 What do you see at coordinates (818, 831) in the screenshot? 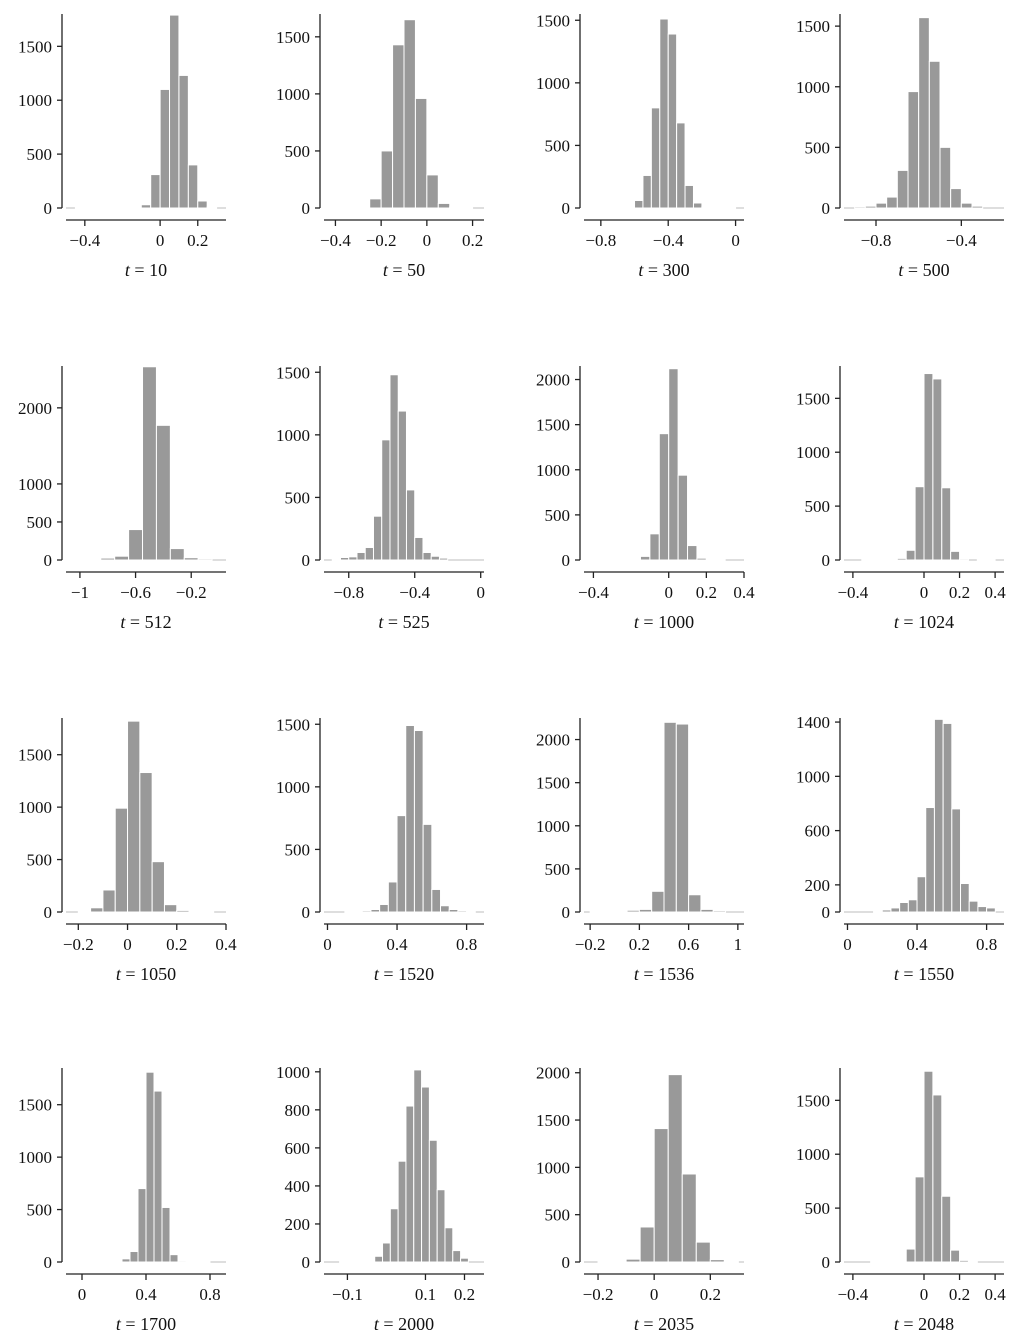
I see `y-tick-label: 600` at bounding box center [818, 831].